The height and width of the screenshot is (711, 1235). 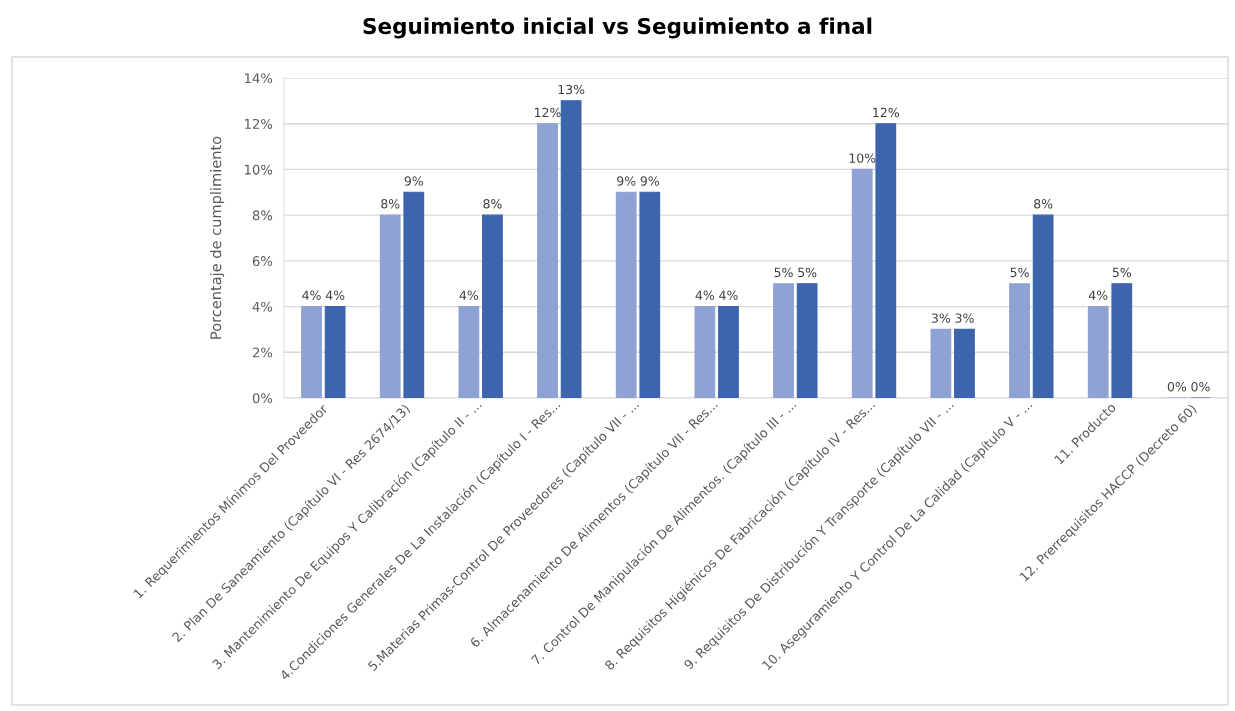 I want to click on chart-title: Seguimiento inicial vs Seguimiento a final, so click(x=617, y=28).